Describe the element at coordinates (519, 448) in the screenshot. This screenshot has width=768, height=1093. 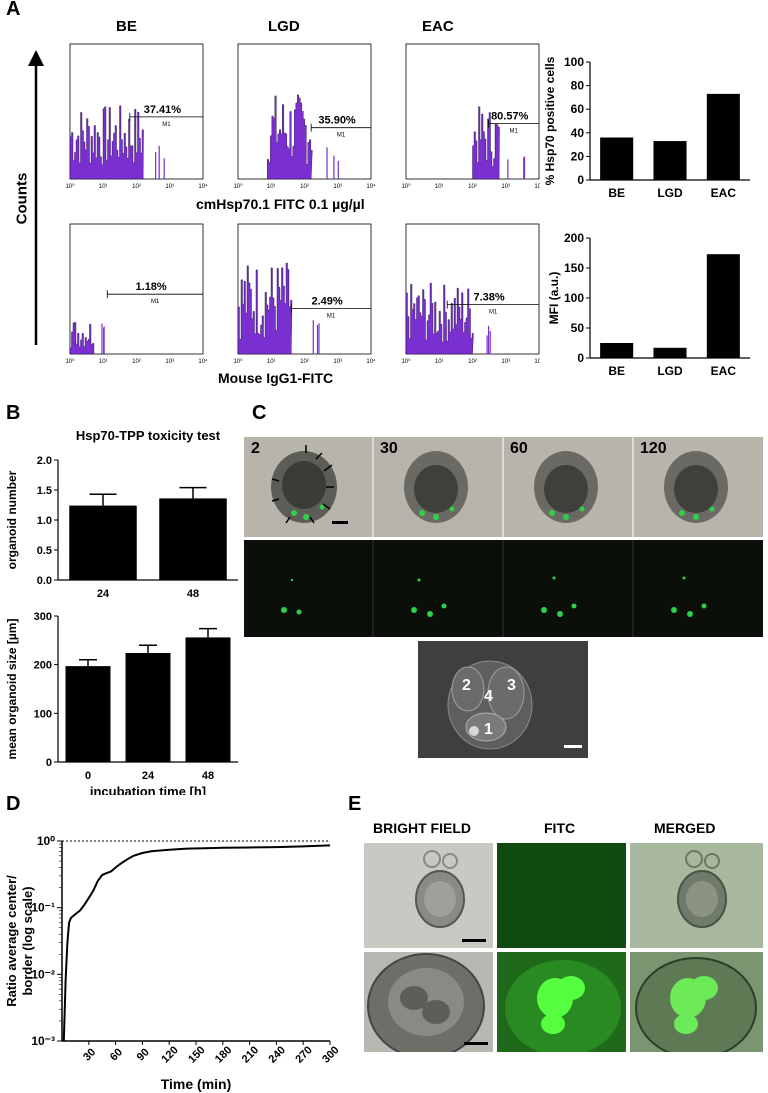
I see `time-label-60: 60` at that location.